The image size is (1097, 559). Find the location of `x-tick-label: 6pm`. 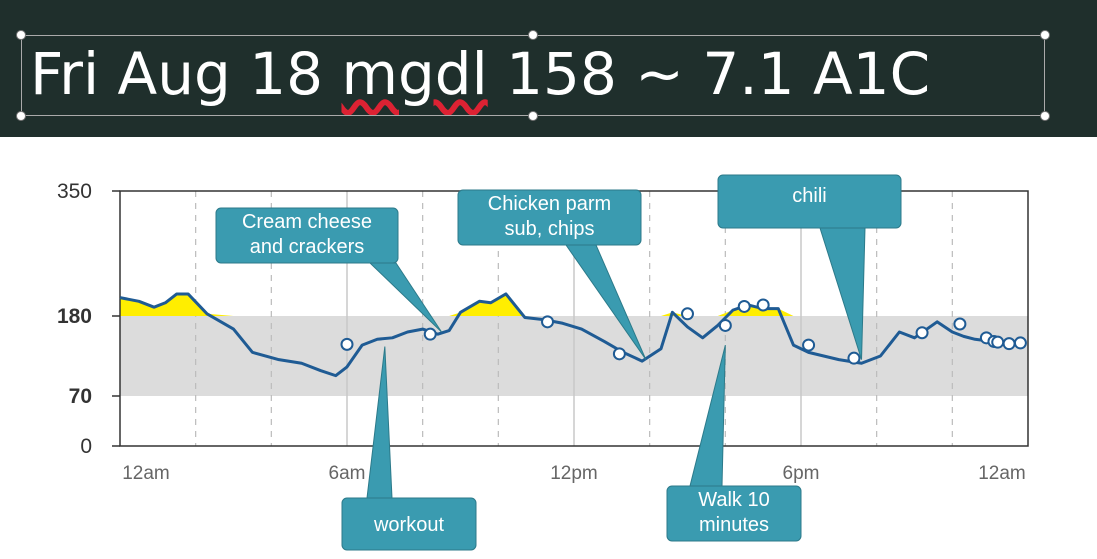

x-tick-label: 6pm is located at coordinates (801, 473).